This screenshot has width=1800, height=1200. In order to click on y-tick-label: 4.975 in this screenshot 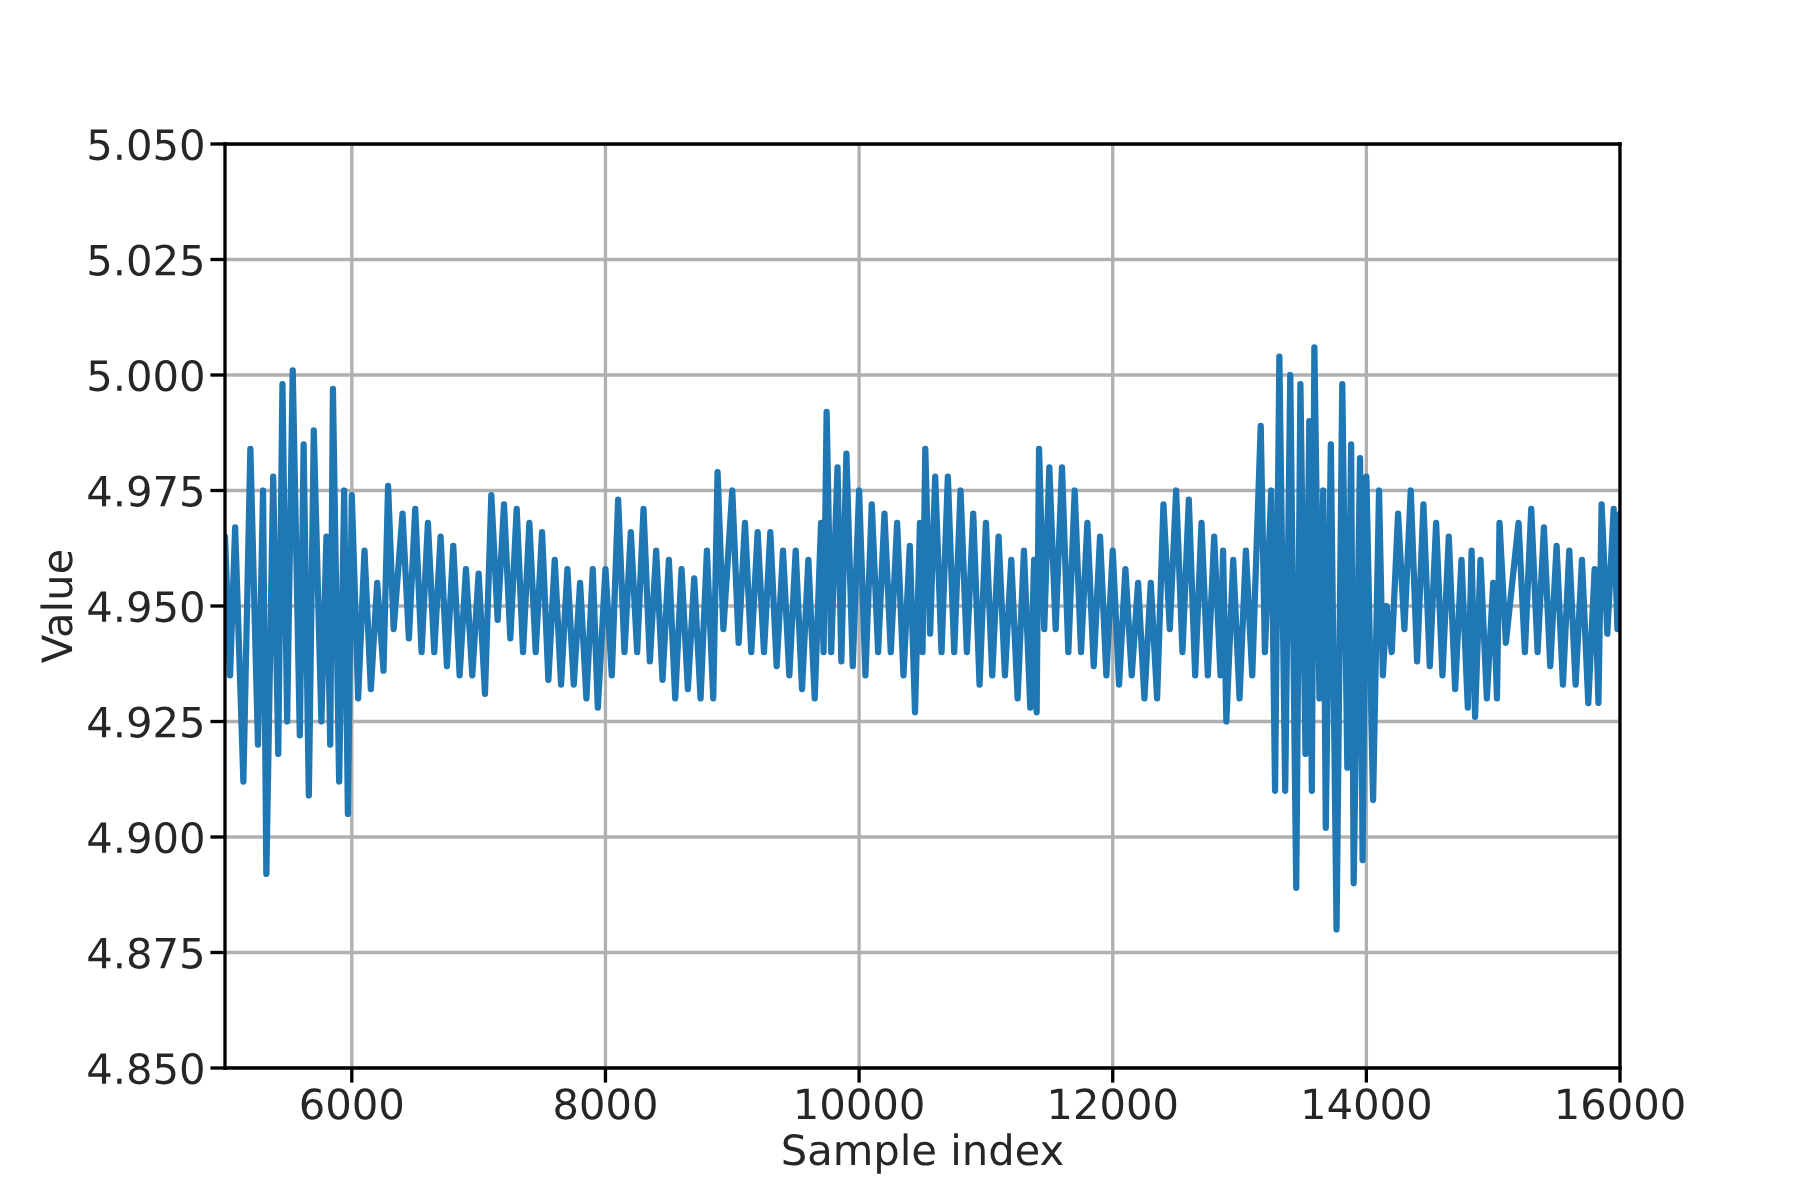, I will do `click(145, 491)`.